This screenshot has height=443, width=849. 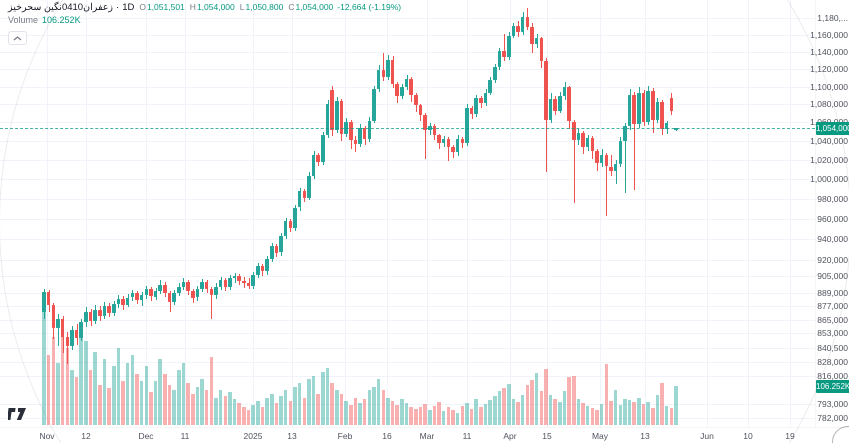 What do you see at coordinates (17, 413) in the screenshot?
I see `tradingview-logo` at bounding box center [17, 413].